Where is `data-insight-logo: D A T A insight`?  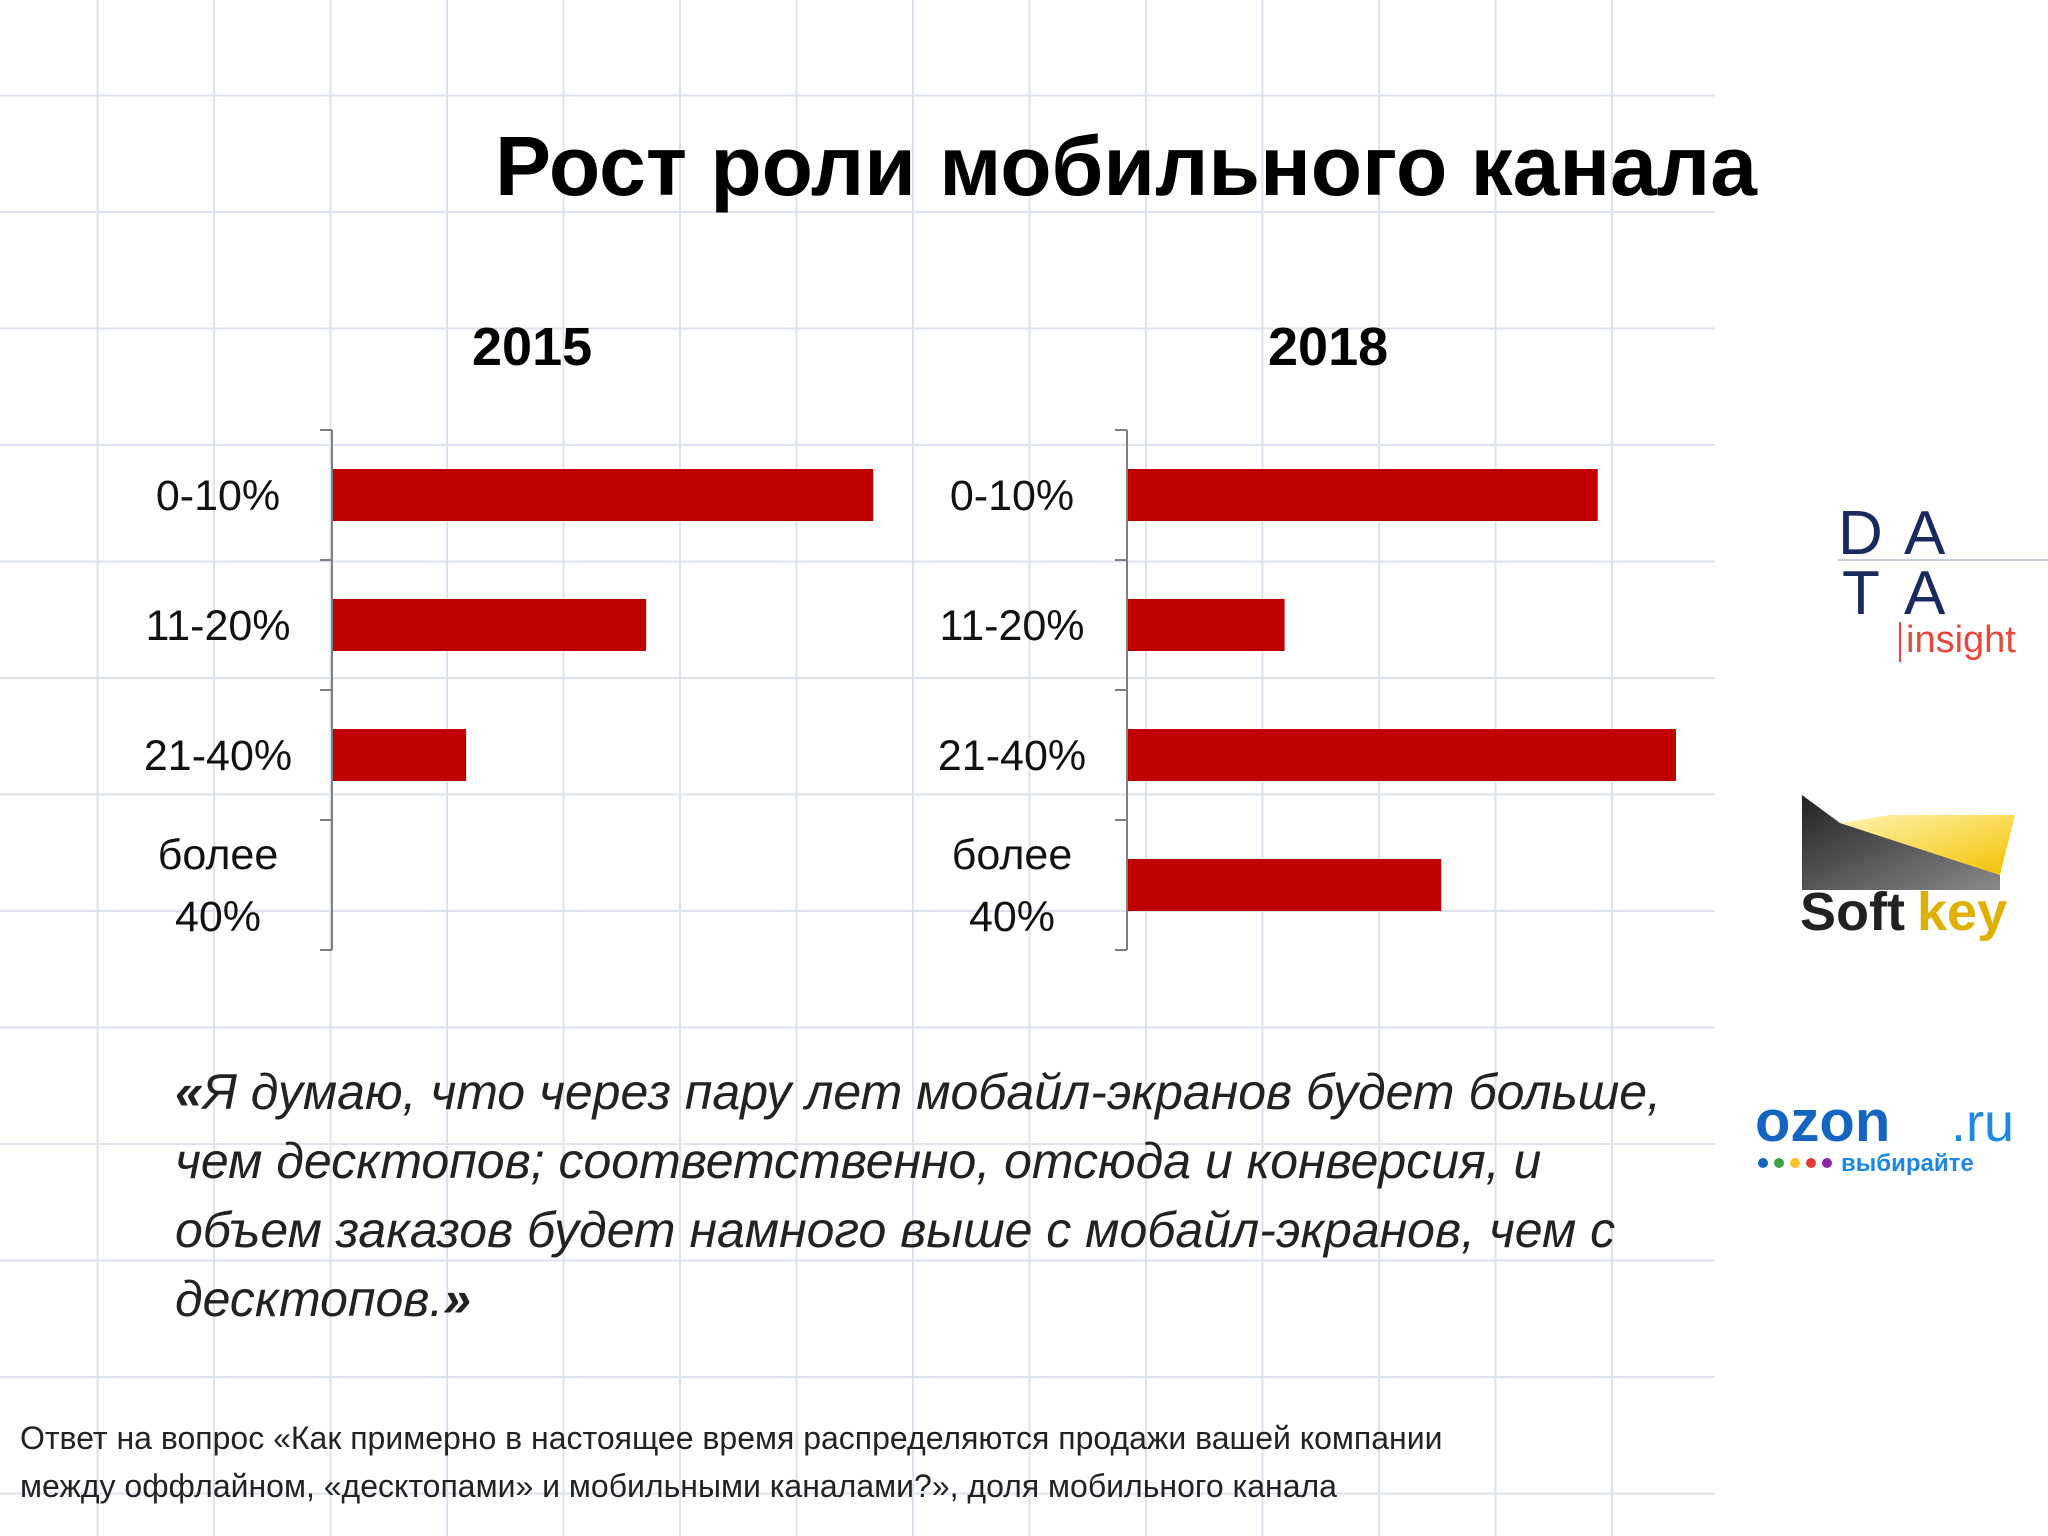 data-insight-logo: D A T A insight is located at coordinates (1943, 580).